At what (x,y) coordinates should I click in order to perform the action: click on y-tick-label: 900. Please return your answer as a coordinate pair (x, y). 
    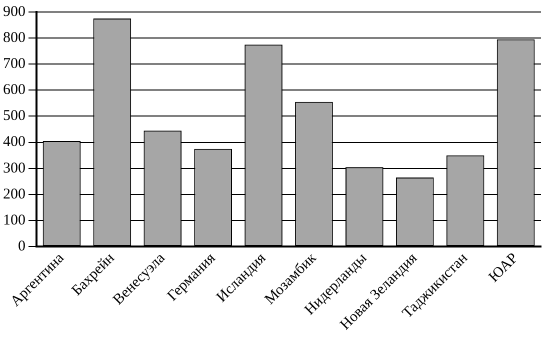
    Looking at the image, I should click on (14, 12).